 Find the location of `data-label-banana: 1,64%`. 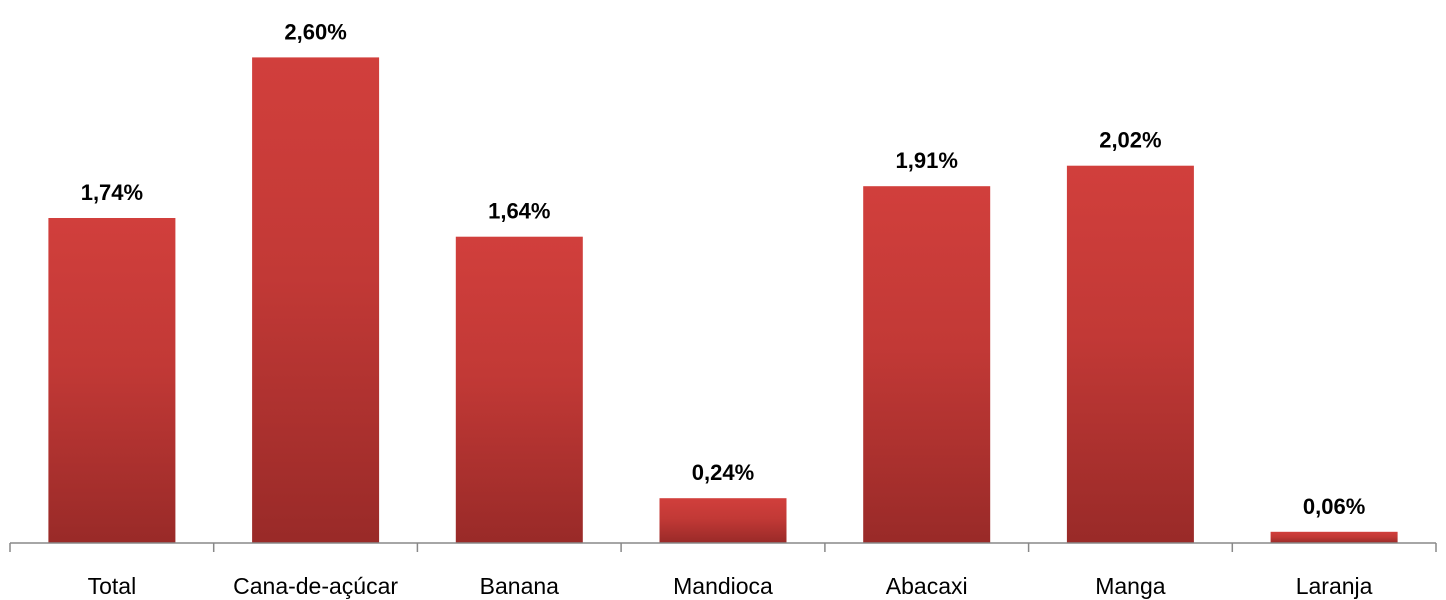

data-label-banana: 1,64% is located at coordinates (519, 211).